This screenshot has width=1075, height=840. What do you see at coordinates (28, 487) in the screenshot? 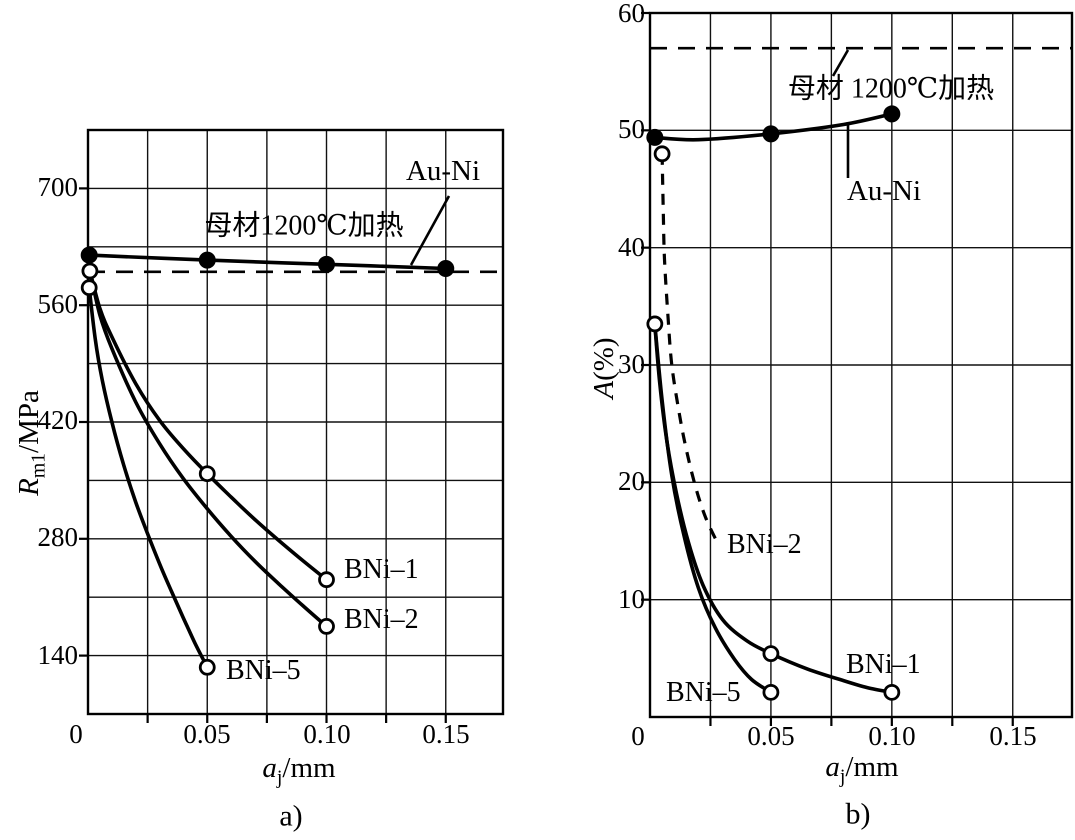
I see `a-ylabel-var: R` at bounding box center [28, 487].